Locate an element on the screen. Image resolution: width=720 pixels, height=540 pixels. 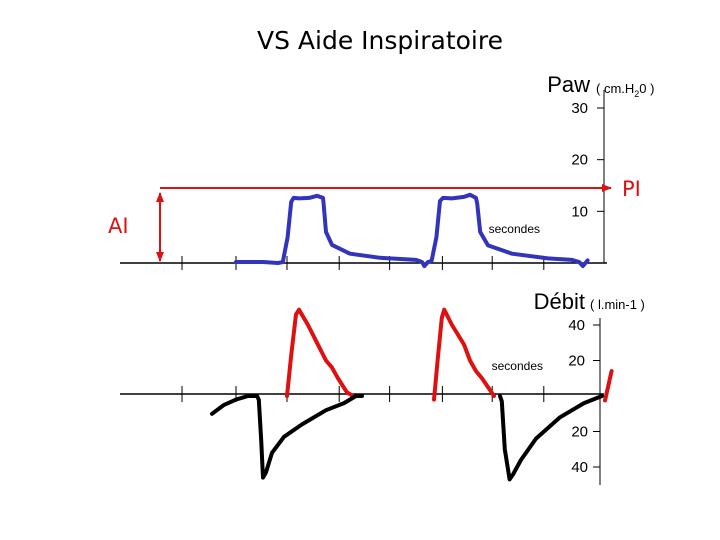
pressure-axis-unit: ( cm.H20 ) is located at coordinates (625, 90).